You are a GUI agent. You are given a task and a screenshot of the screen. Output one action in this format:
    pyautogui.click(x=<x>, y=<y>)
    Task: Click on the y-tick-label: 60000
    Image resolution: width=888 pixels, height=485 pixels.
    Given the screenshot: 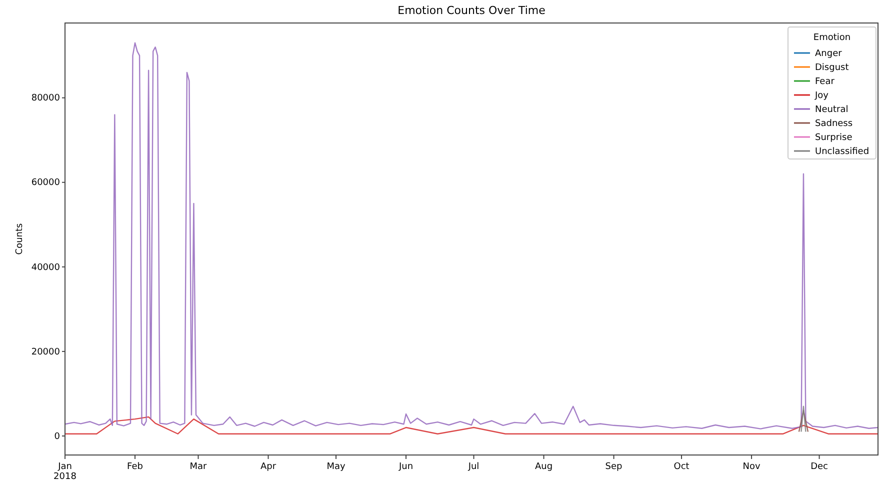 What is the action you would take?
    pyautogui.click(x=45, y=183)
    